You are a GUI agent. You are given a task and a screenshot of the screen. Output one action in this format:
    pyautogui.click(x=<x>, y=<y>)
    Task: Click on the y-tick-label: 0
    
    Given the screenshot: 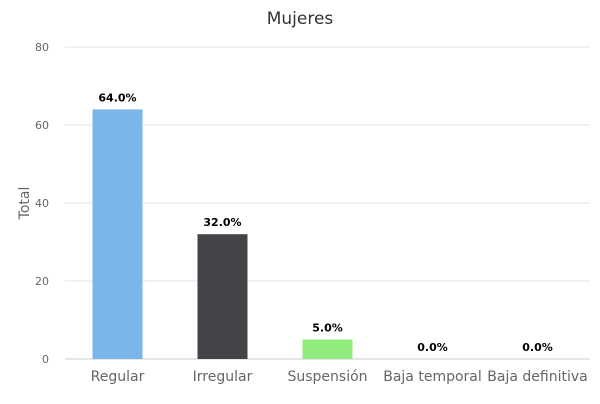 What is the action you would take?
    pyautogui.click(x=45, y=359)
    